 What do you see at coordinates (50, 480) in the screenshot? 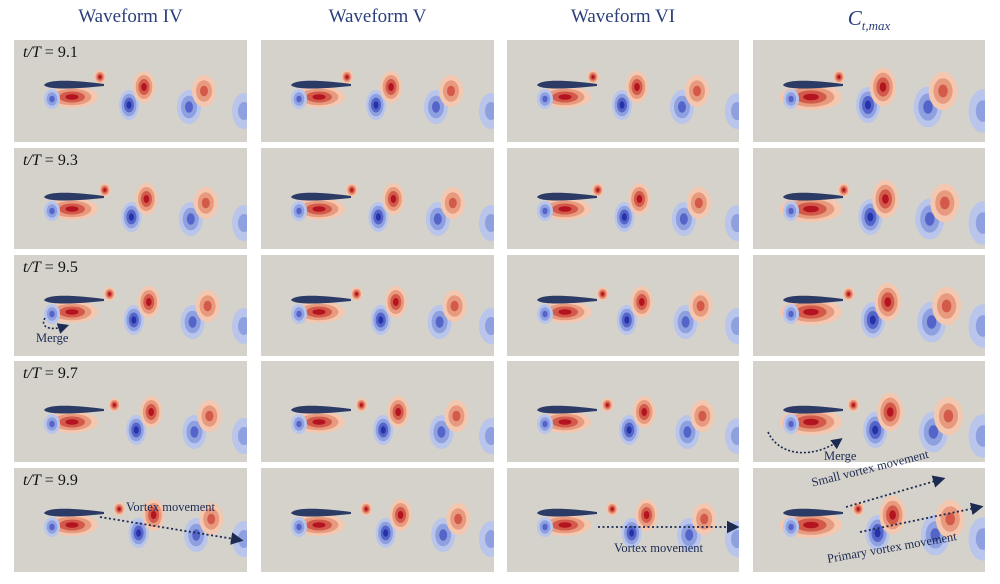
I see `time-label: t/T = 9.9` at bounding box center [50, 480].